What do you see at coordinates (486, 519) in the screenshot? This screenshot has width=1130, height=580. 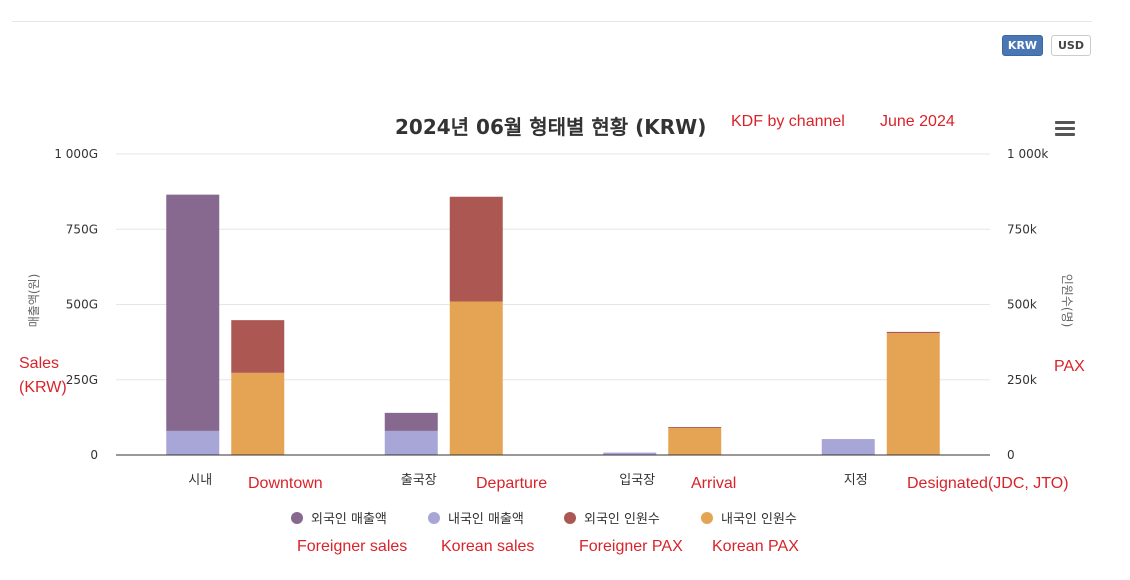 I see `legend-label: 내국인 매출액` at bounding box center [486, 519].